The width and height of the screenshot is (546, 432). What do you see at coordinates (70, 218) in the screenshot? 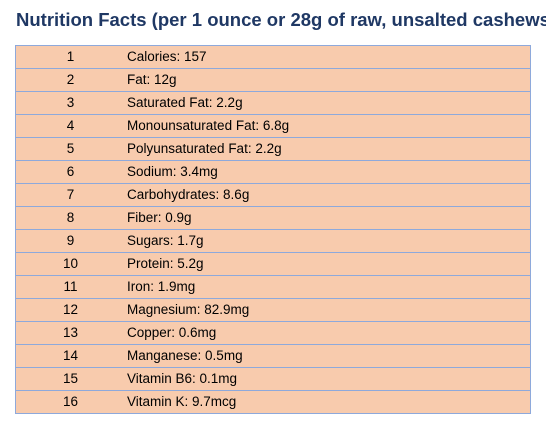
I see `row-number: 8` at bounding box center [70, 218].